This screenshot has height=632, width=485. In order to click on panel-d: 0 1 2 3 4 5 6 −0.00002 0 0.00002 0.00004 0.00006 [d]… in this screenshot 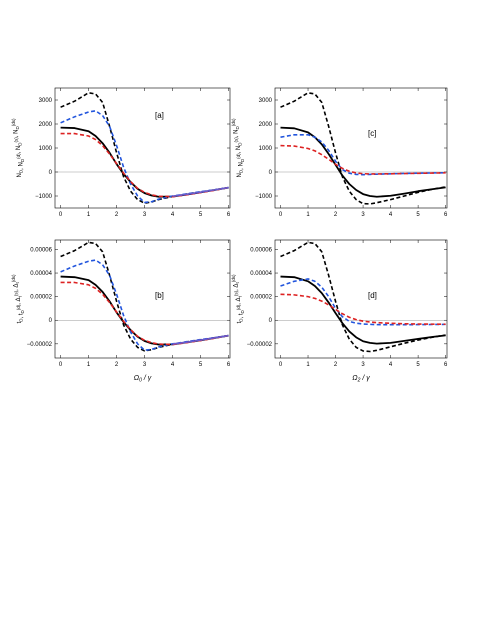, I will do `click(339, 311)`.